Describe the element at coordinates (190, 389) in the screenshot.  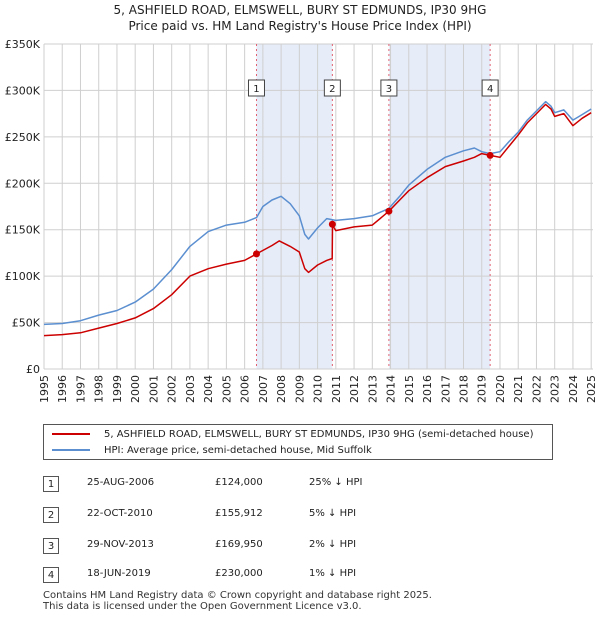
I see `x-tick-label: 2003` at that location.